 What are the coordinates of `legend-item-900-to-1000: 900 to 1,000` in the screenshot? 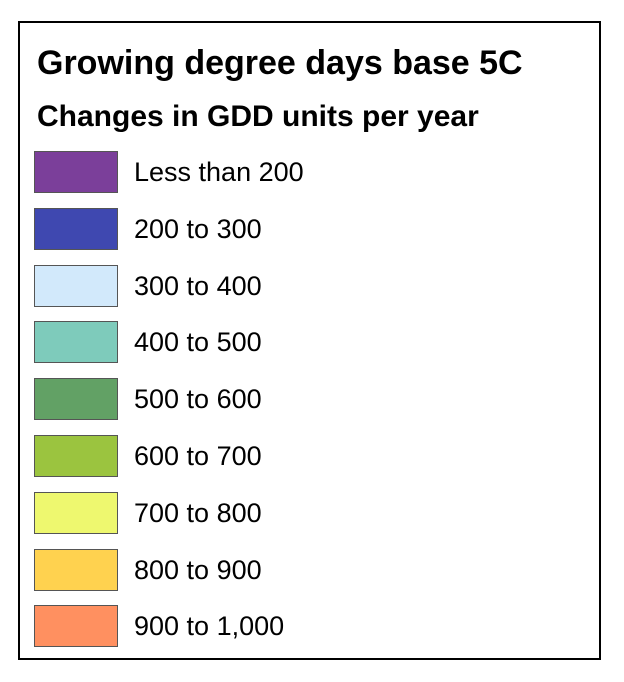 It's located at (169, 633).